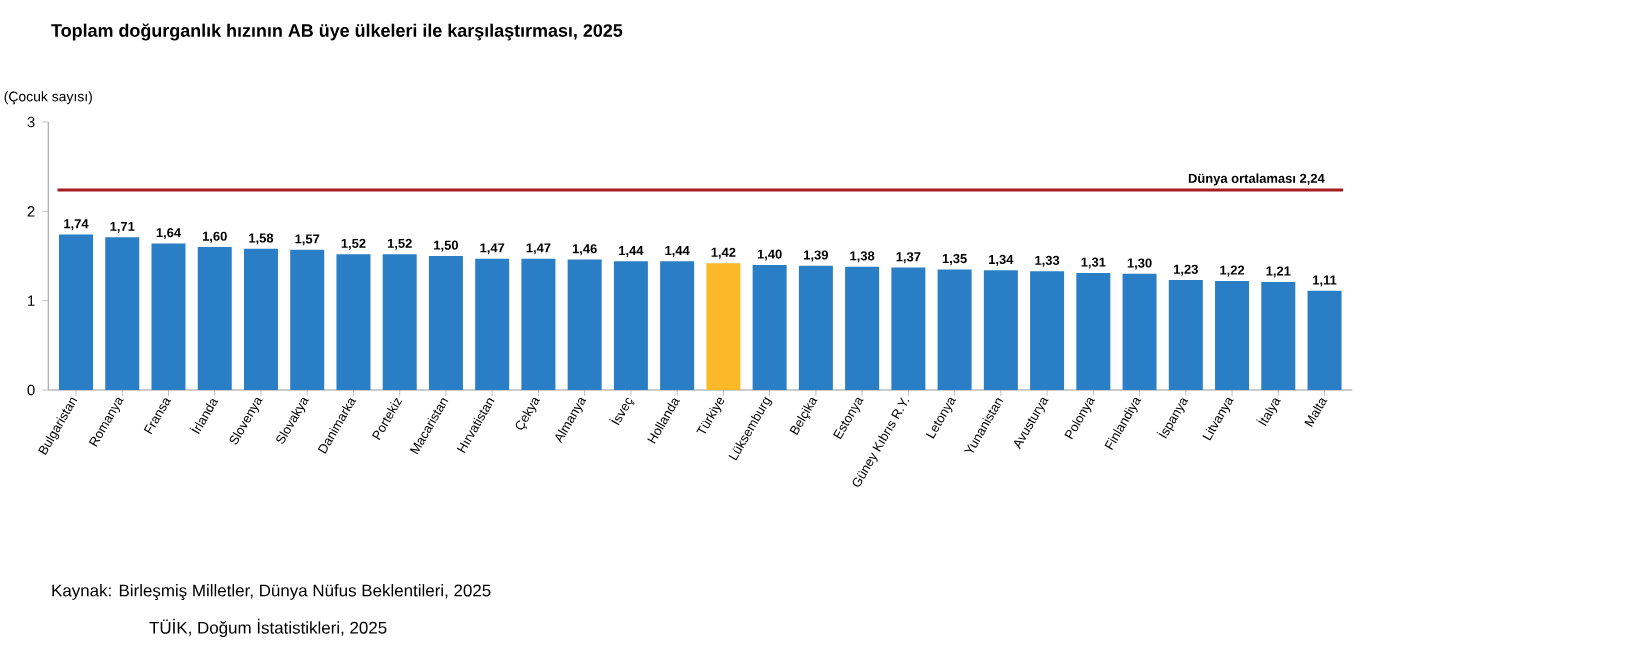 This screenshot has width=1640, height=670. What do you see at coordinates (271, 592) in the screenshot?
I see `text: Kaynak: Birleşmiş Milletler, Dünya Nüfus Beklentileri, 2025` at bounding box center [271, 592].